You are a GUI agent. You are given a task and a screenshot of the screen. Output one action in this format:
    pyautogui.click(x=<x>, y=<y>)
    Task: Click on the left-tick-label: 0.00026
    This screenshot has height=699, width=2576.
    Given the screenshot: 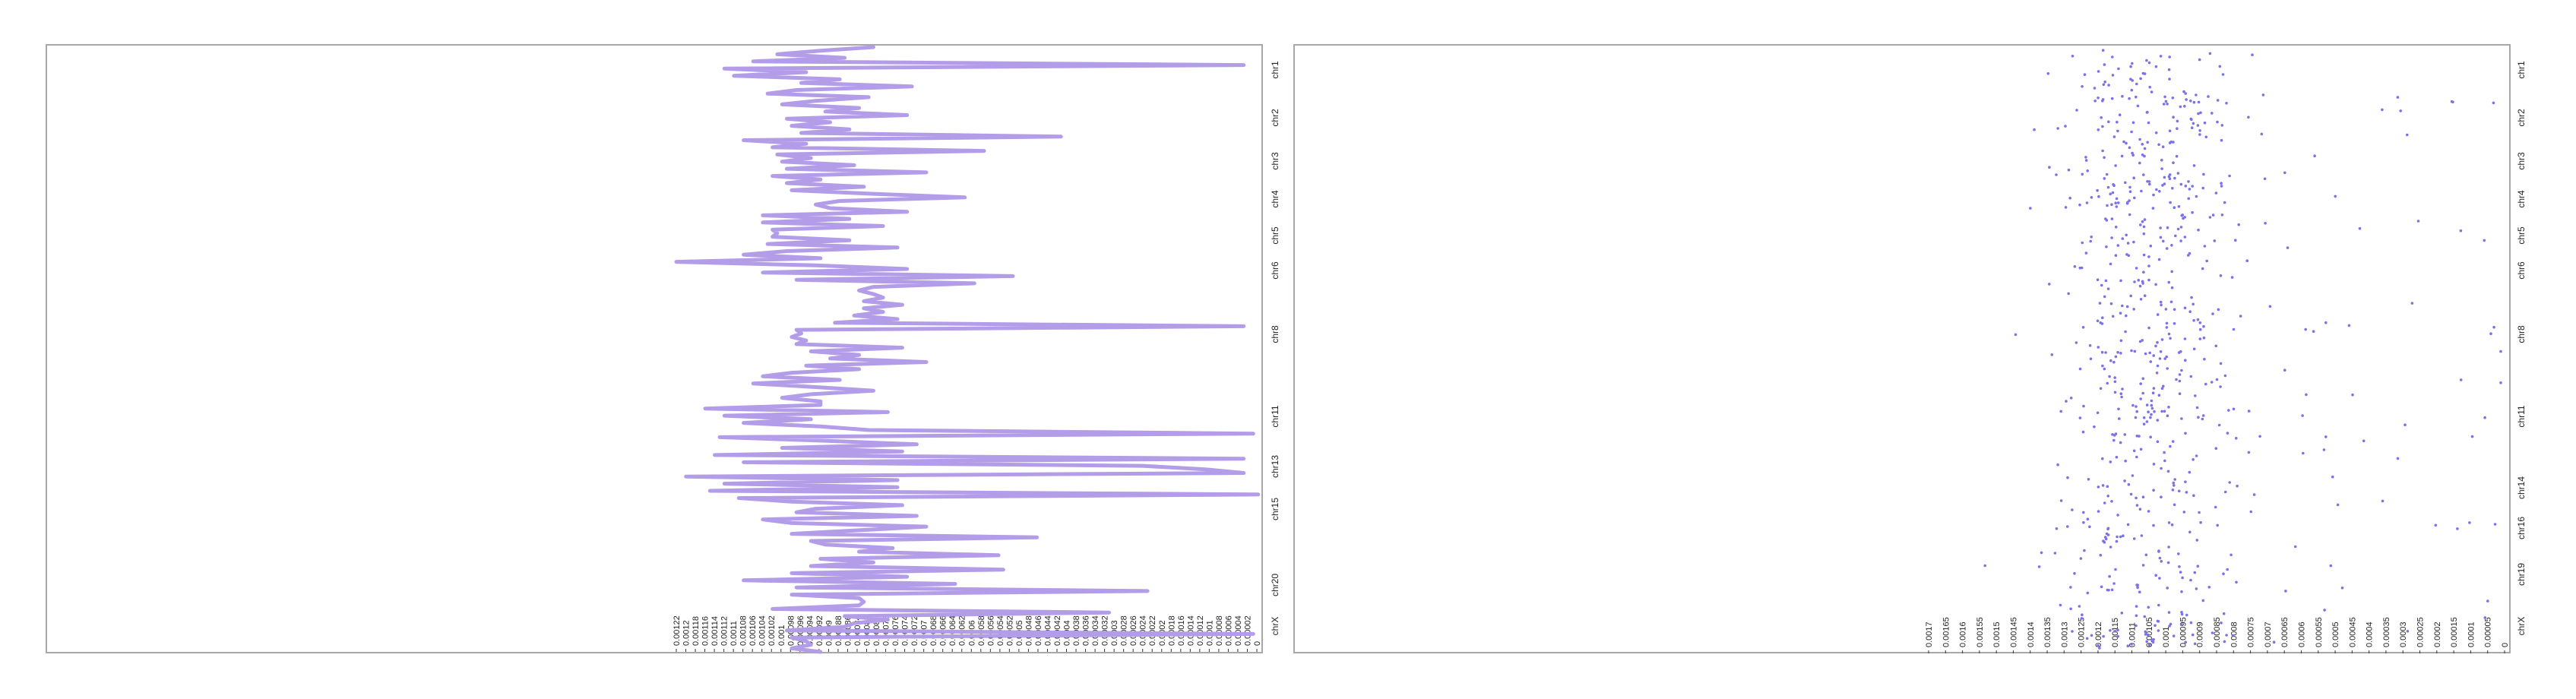 What is the action you would take?
    pyautogui.click(x=1133, y=630)
    